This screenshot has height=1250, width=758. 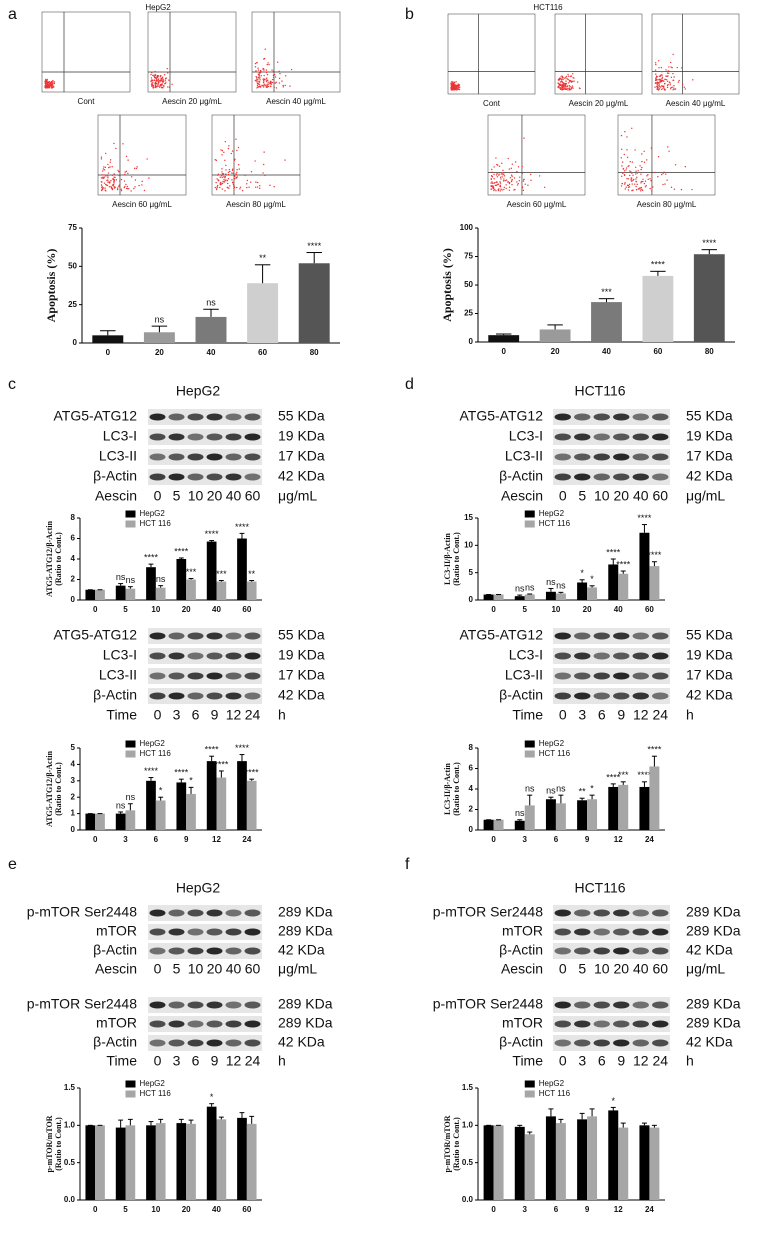 What do you see at coordinates (198, 888) in the screenshot?
I see `blot-title: HepG2` at bounding box center [198, 888].